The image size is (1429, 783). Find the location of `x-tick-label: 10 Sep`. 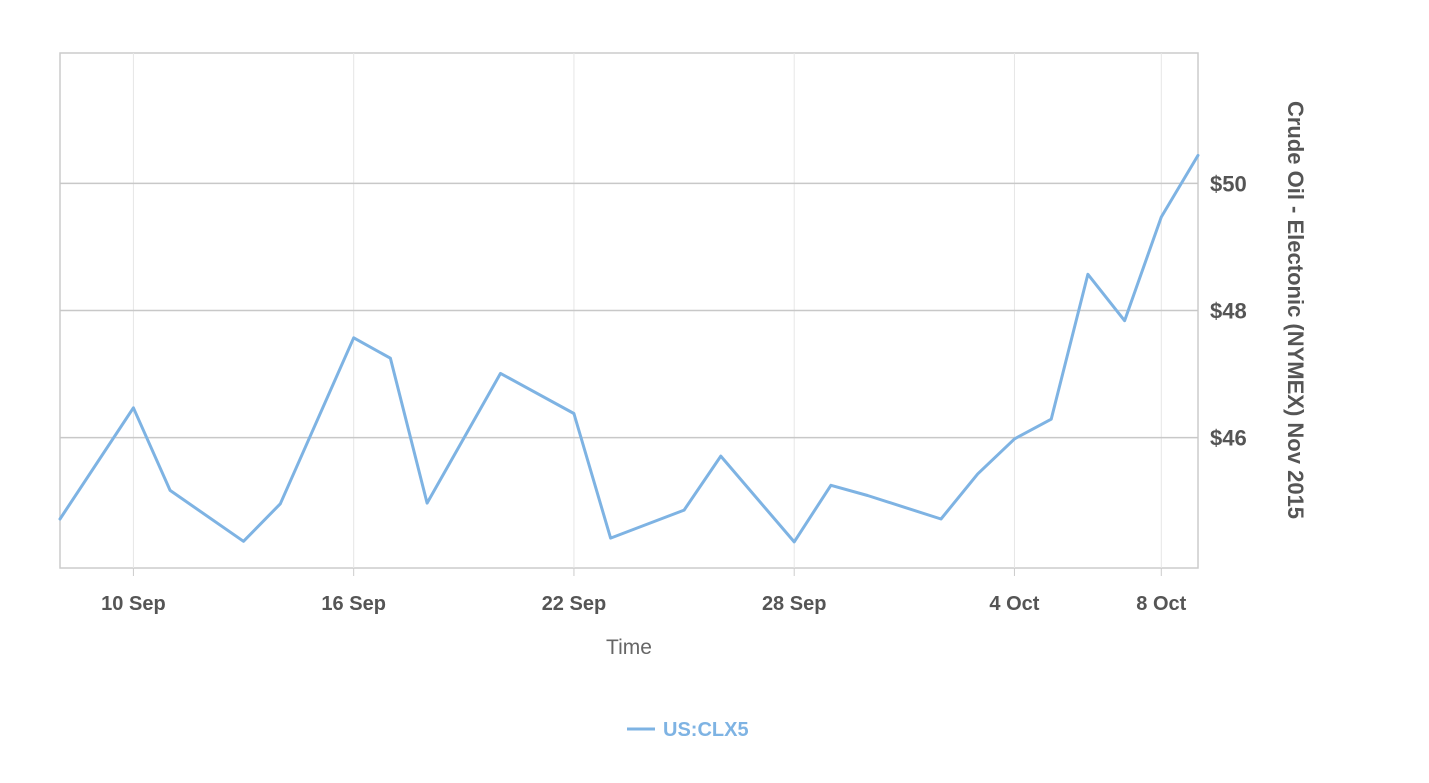

x-tick-label: 10 Sep is located at coordinates (133, 604).